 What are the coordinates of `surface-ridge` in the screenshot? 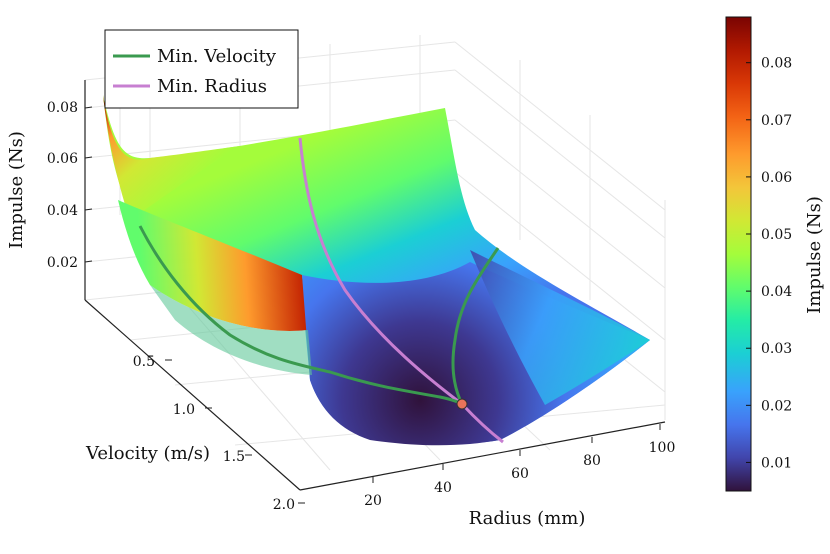 It's located at (213, 265).